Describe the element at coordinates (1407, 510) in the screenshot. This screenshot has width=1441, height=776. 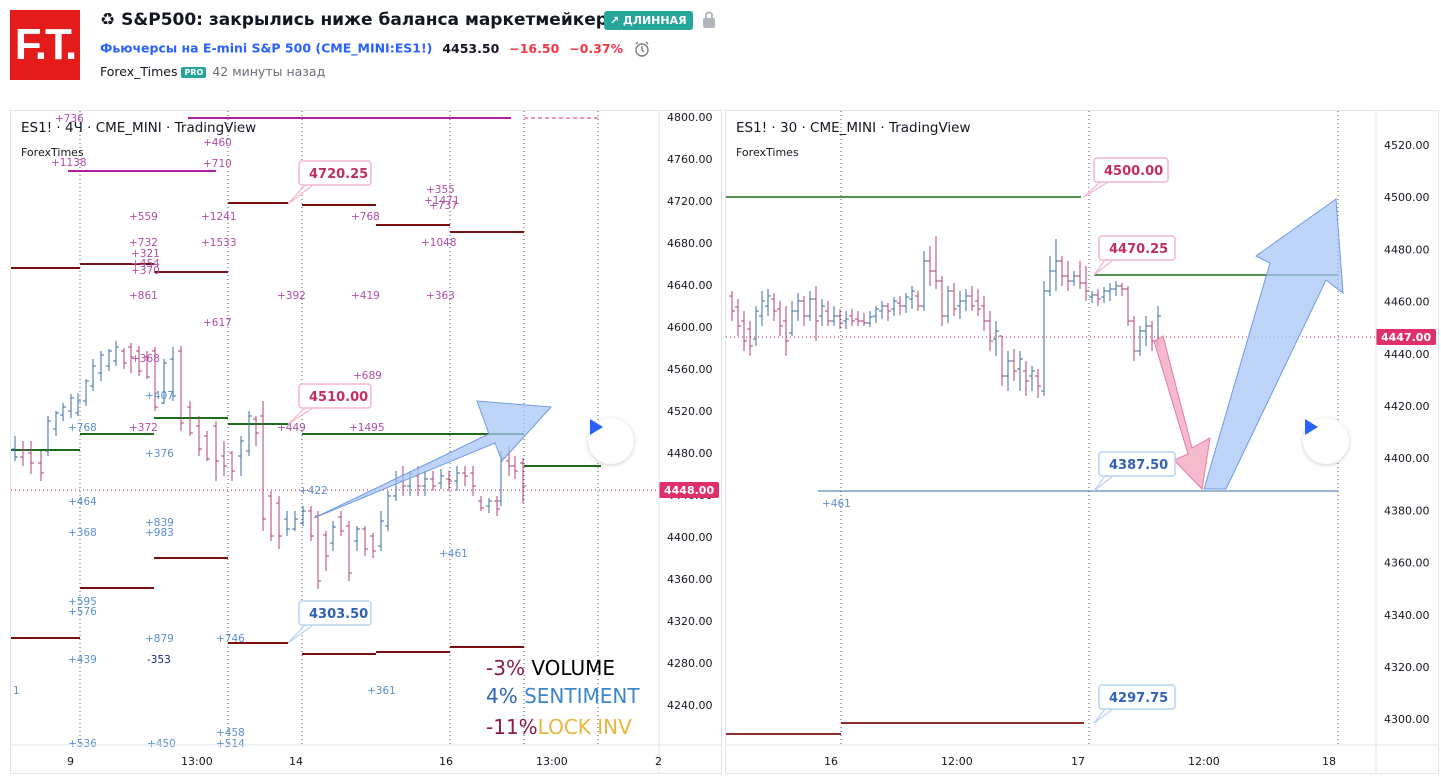
I see `price-tick: 4380.00` at that location.